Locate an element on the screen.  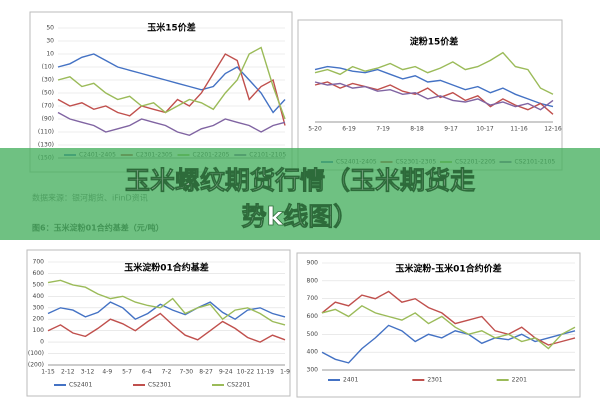
y-tick-label: (50) is located at coordinates (48, 93).